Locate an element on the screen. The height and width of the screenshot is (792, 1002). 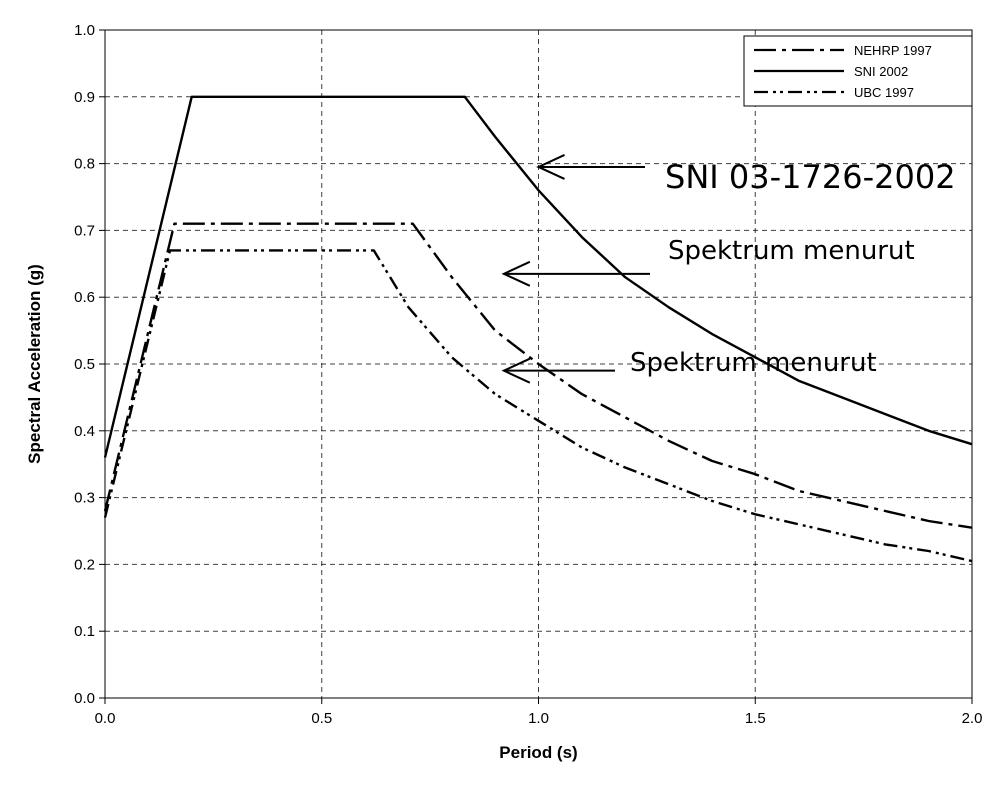
legend: NEHRP 1997 SNI 2002 UBC 1997 is located at coordinates (858, 71).